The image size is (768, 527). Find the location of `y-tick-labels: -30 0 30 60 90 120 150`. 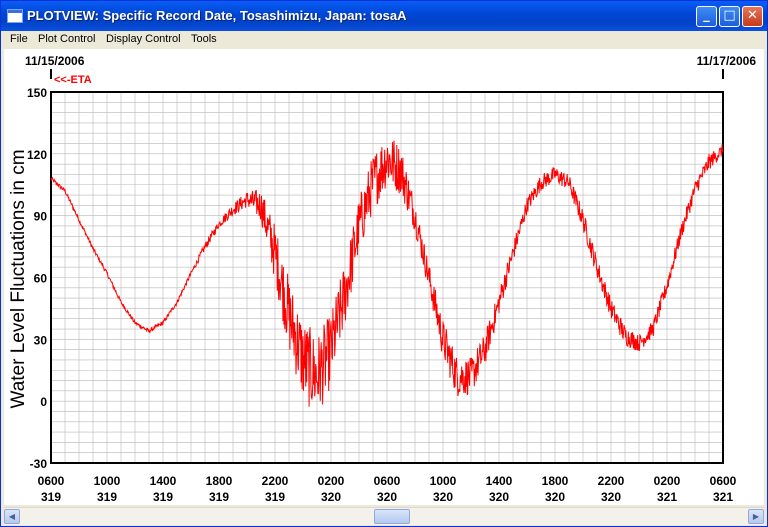

y-tick-labels: -30 0 30 60 90 120 150 is located at coordinates (37, 278).